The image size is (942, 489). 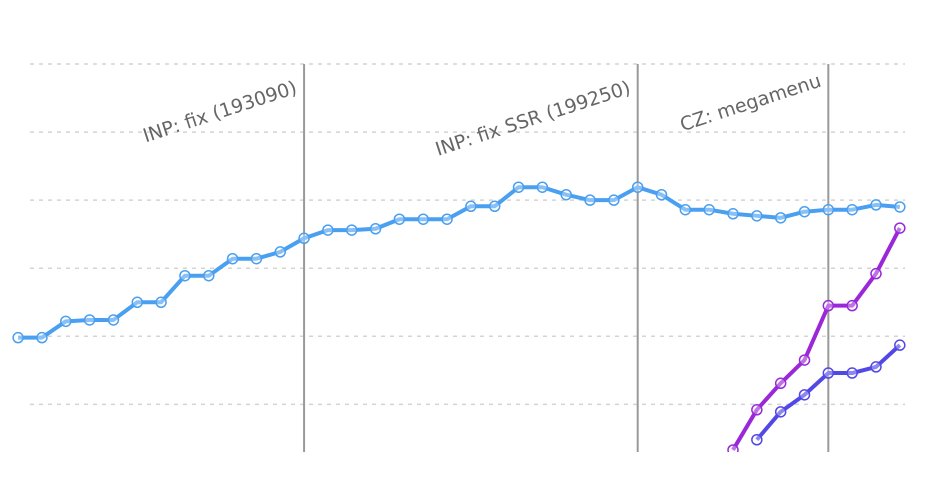 I want to click on annotation-label: INP: fix SSR (199250), so click(x=533, y=119).